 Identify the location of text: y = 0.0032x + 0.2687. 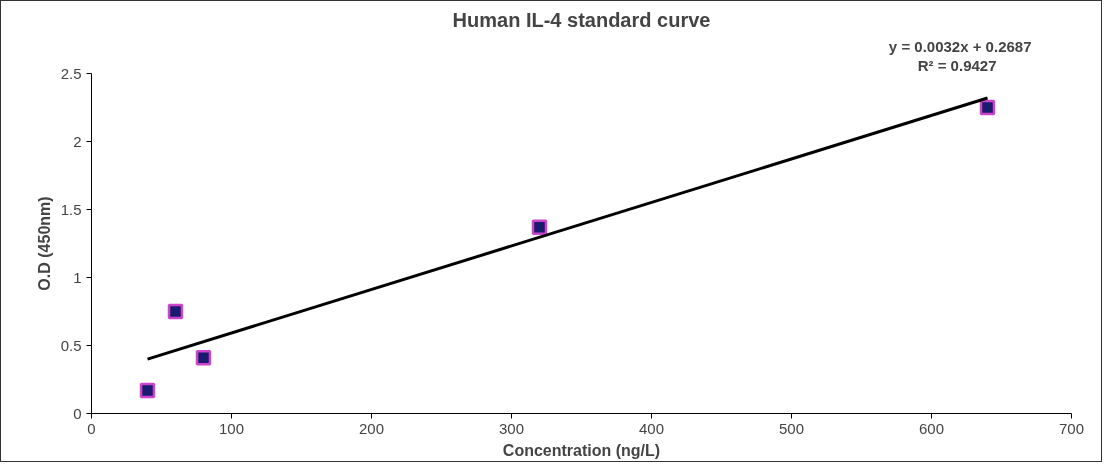
(960, 46).